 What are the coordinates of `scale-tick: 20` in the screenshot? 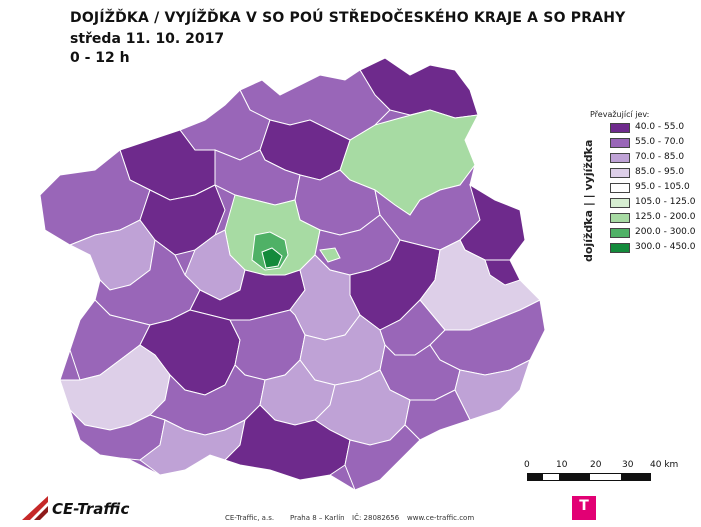 It's located at (596, 465).